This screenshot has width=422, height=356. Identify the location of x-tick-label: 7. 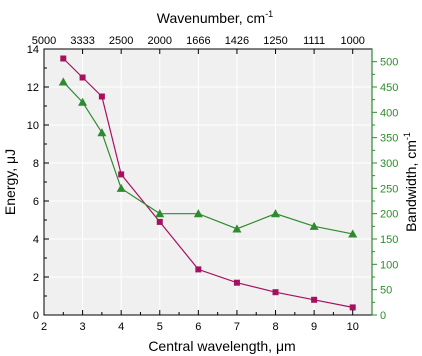
(237, 327).